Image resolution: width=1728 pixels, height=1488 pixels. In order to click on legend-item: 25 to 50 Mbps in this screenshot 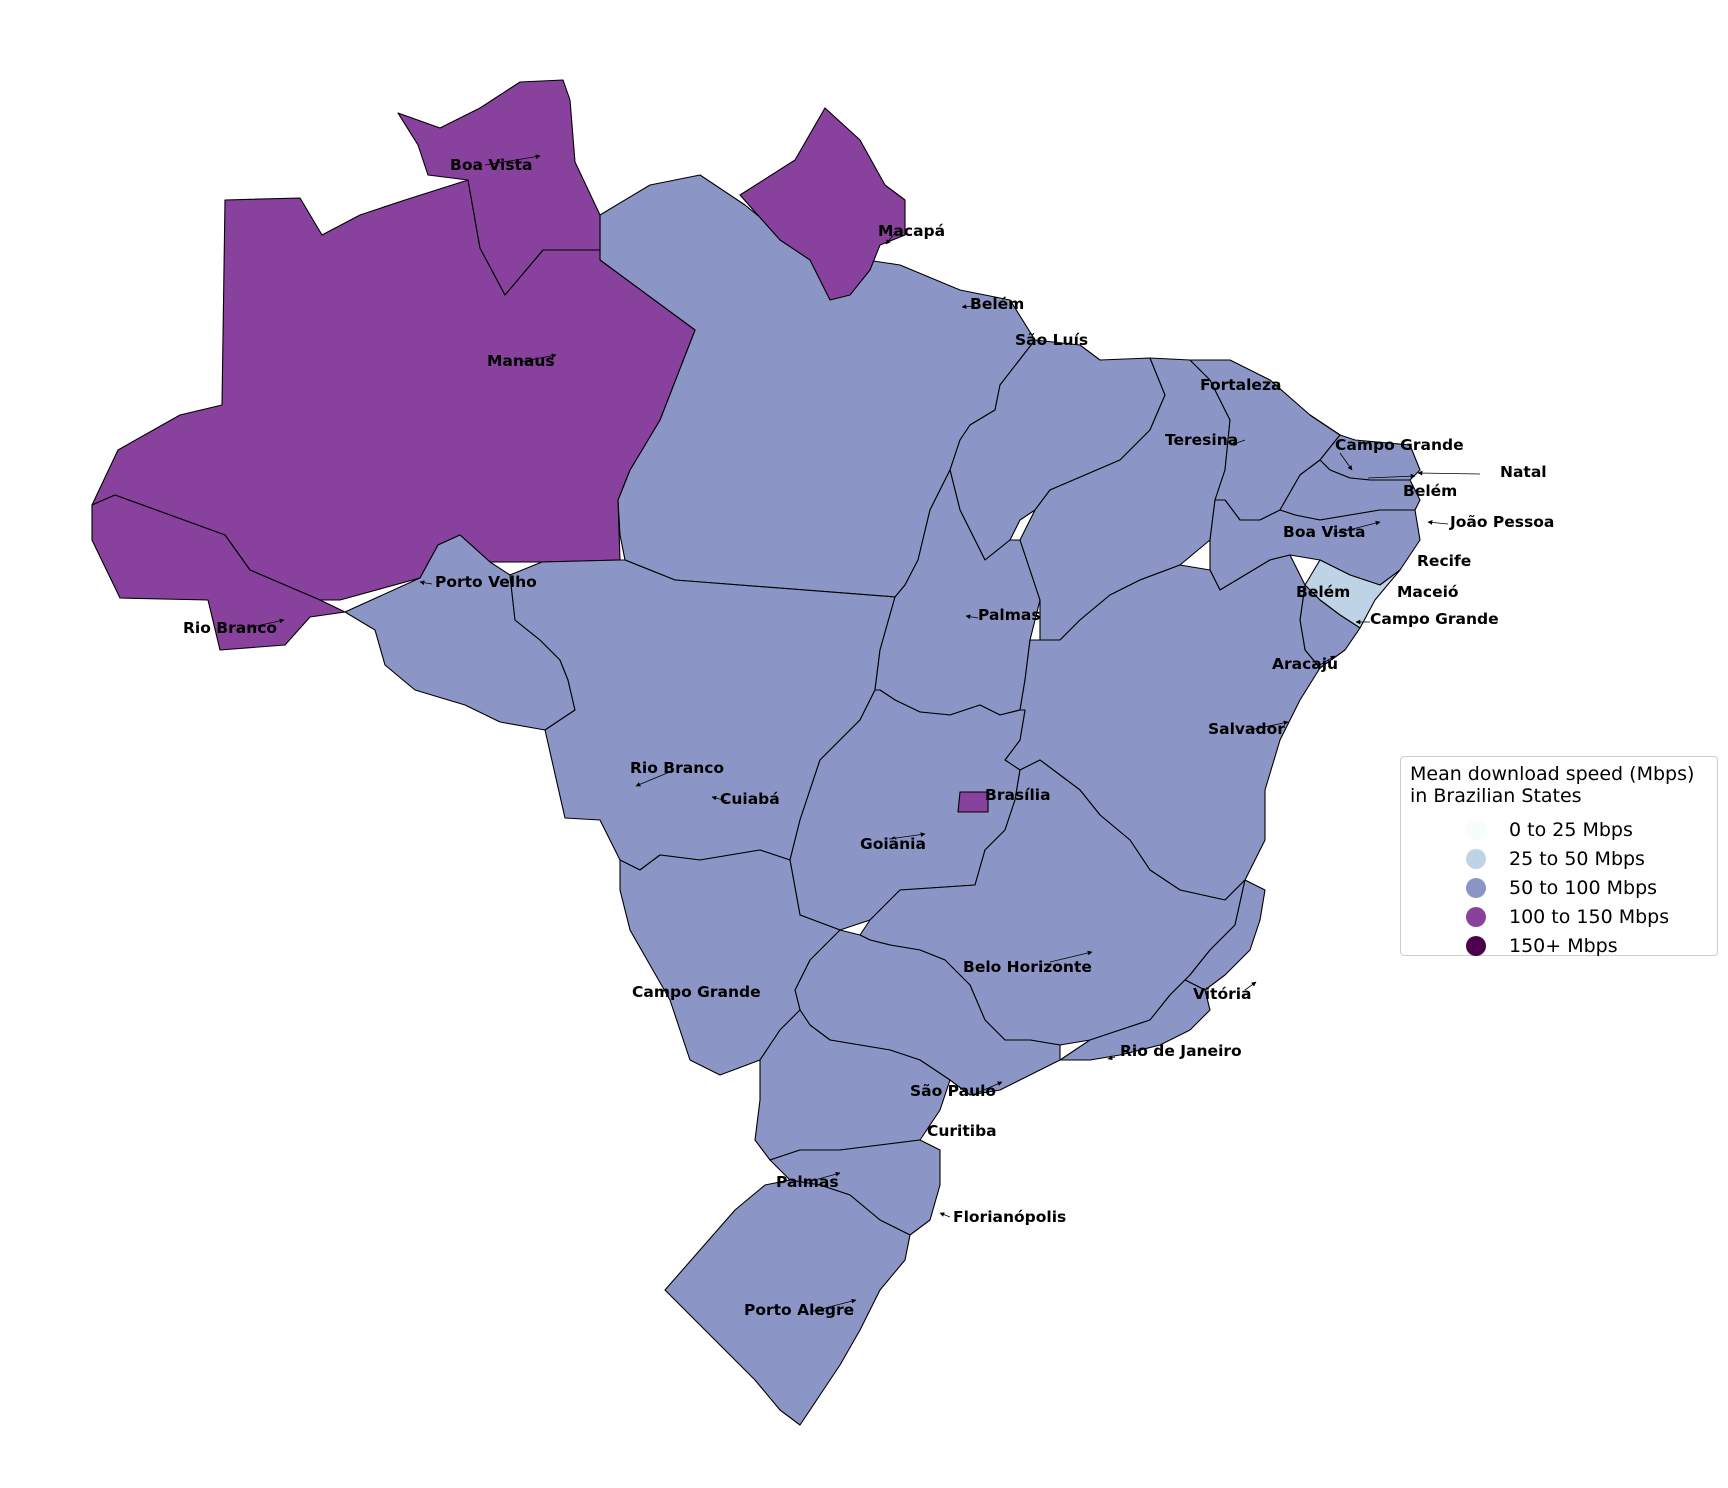, I will do `click(1563, 858)`.